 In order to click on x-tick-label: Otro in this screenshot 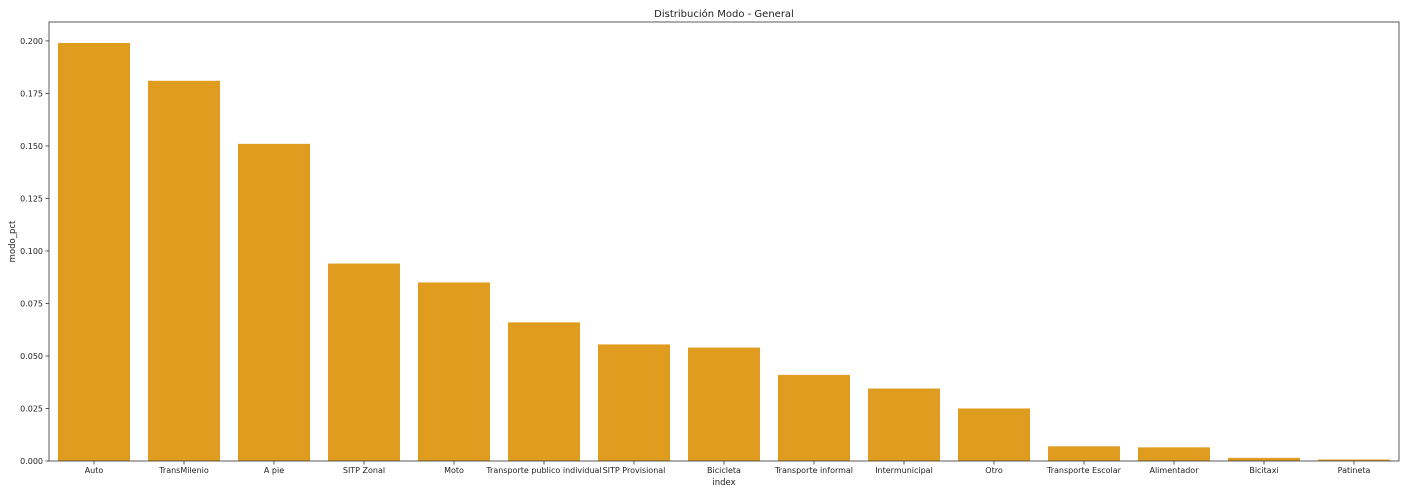, I will do `click(994, 470)`.